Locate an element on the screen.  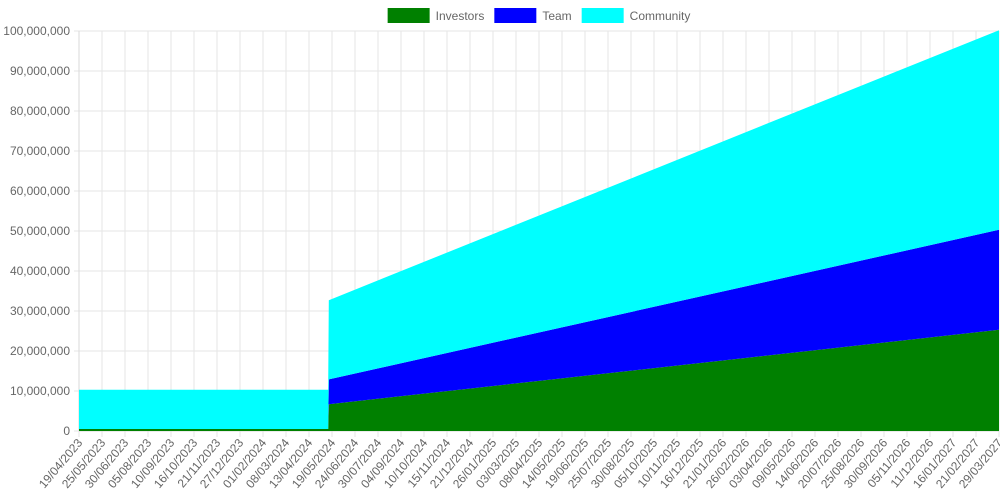
y-tick-label: 30,000,000 is located at coordinates (40, 311).